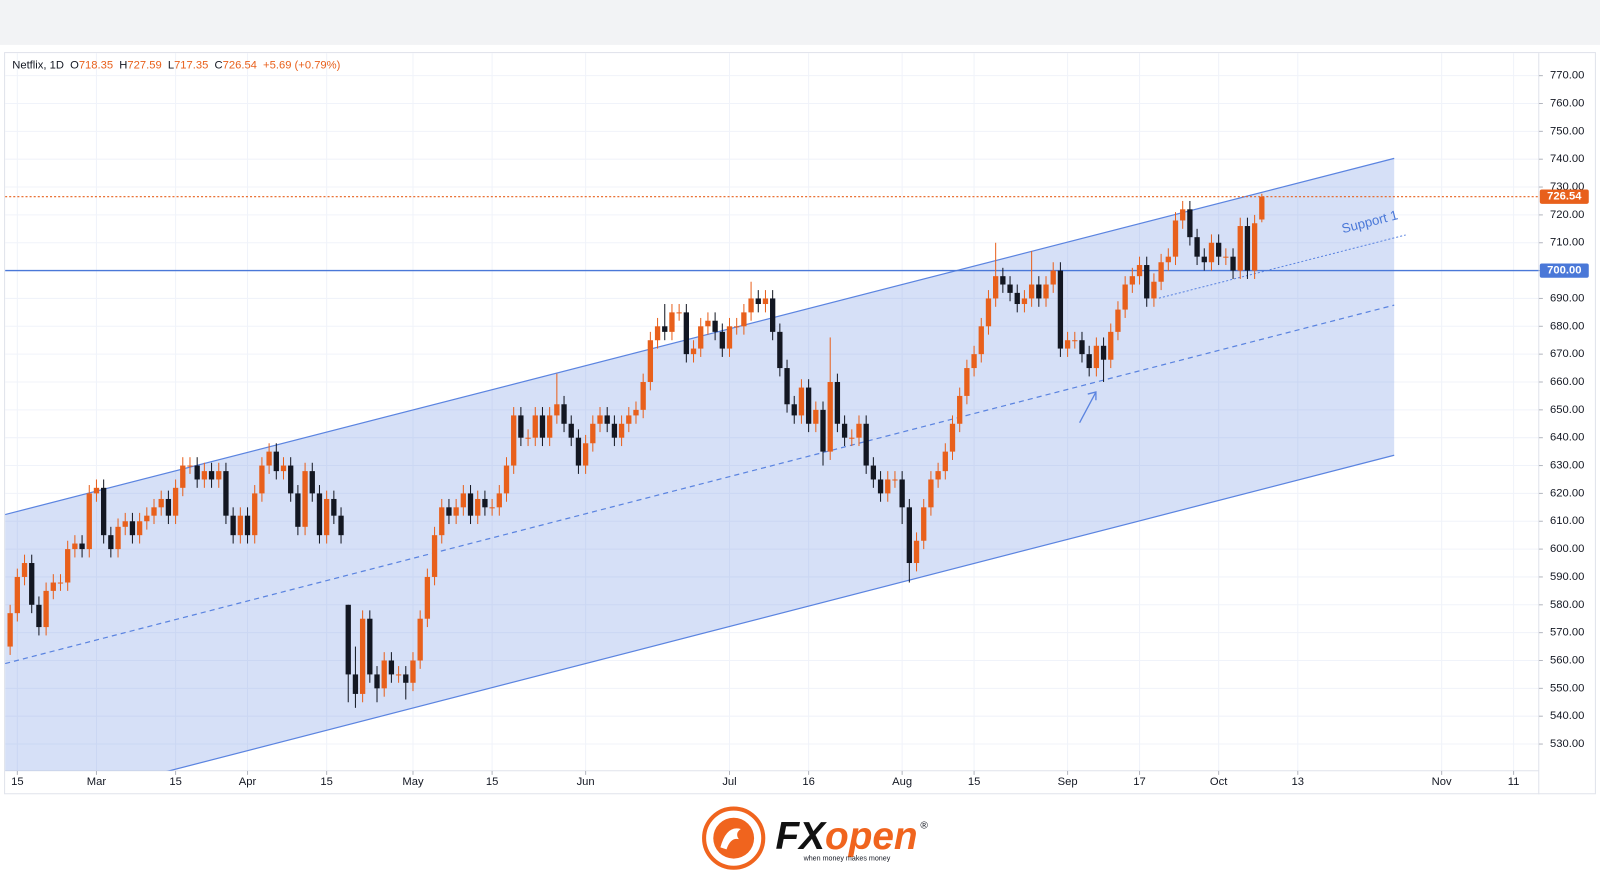 The width and height of the screenshot is (1600, 879). What do you see at coordinates (1567, 521) in the screenshot?
I see `y-tick-label: 610.00` at bounding box center [1567, 521].